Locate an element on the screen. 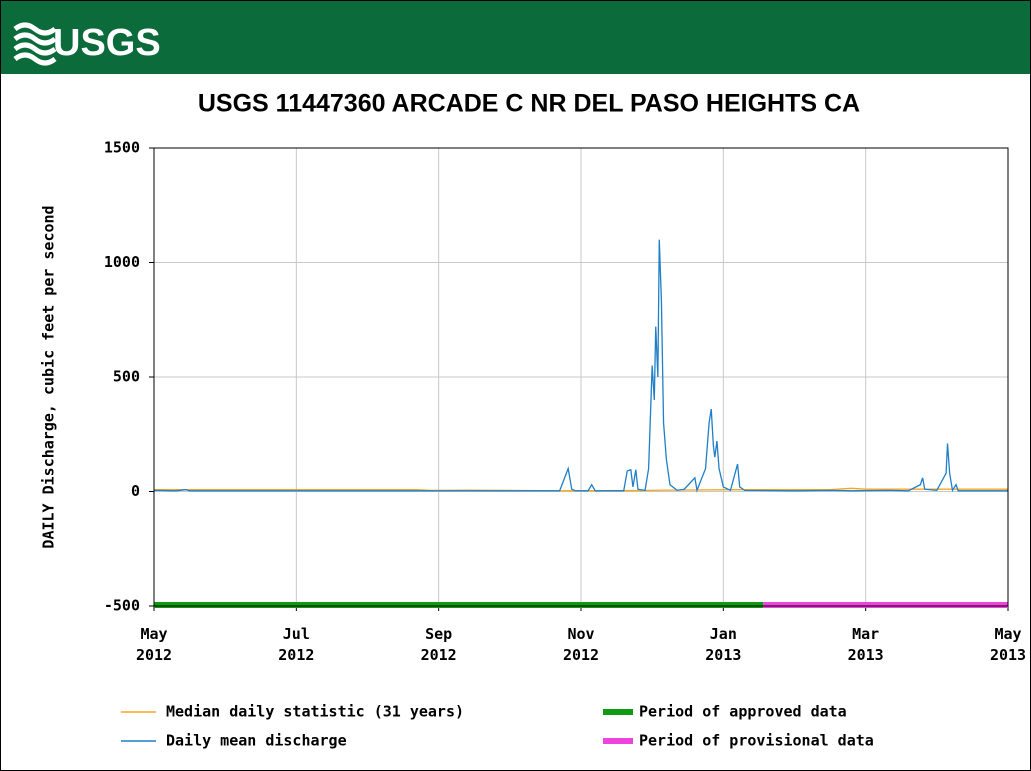  logo: USGS is located at coordinates (87, 44).